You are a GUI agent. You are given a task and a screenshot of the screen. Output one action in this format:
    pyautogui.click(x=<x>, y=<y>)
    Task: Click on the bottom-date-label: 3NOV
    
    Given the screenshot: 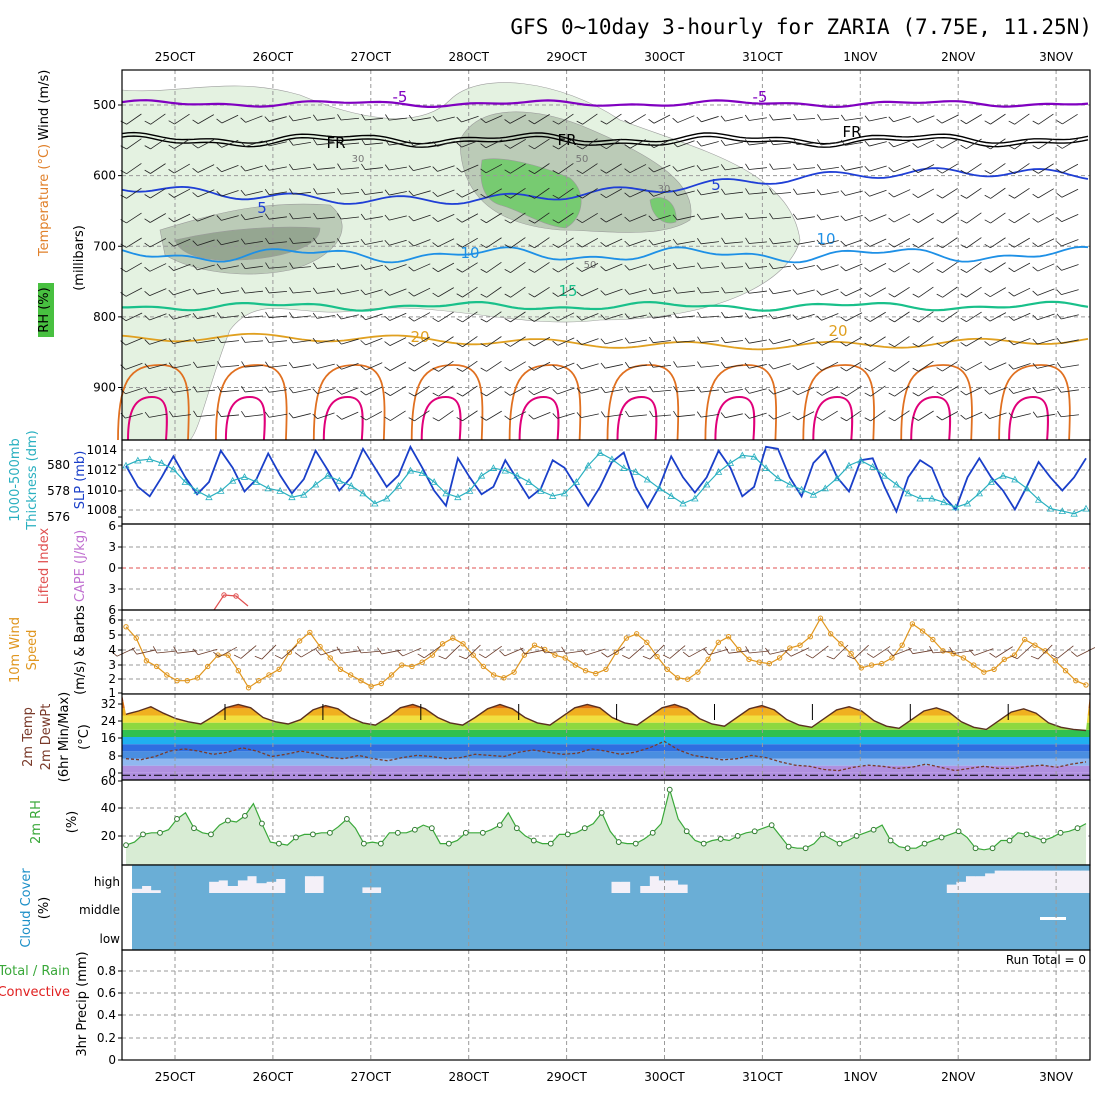 What is the action you would take?
    pyautogui.click(x=1056, y=1077)
    